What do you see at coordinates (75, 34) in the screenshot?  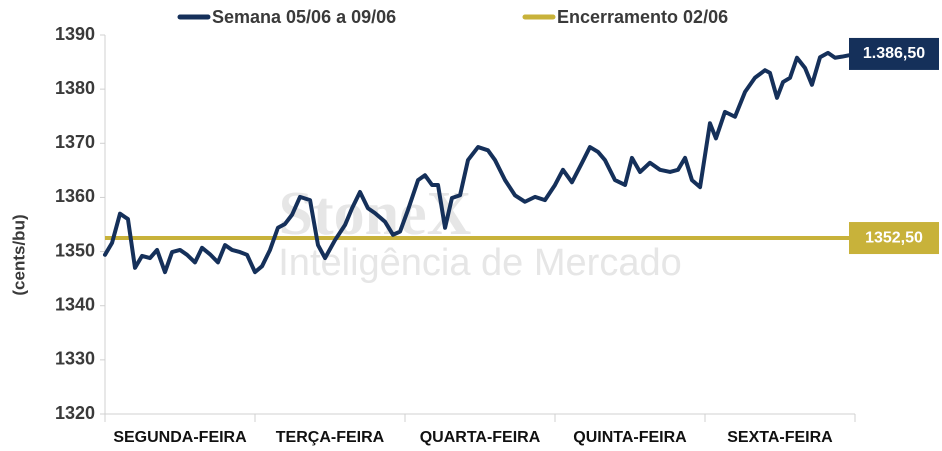 I see `y-tick-label: 1390` at bounding box center [75, 34].